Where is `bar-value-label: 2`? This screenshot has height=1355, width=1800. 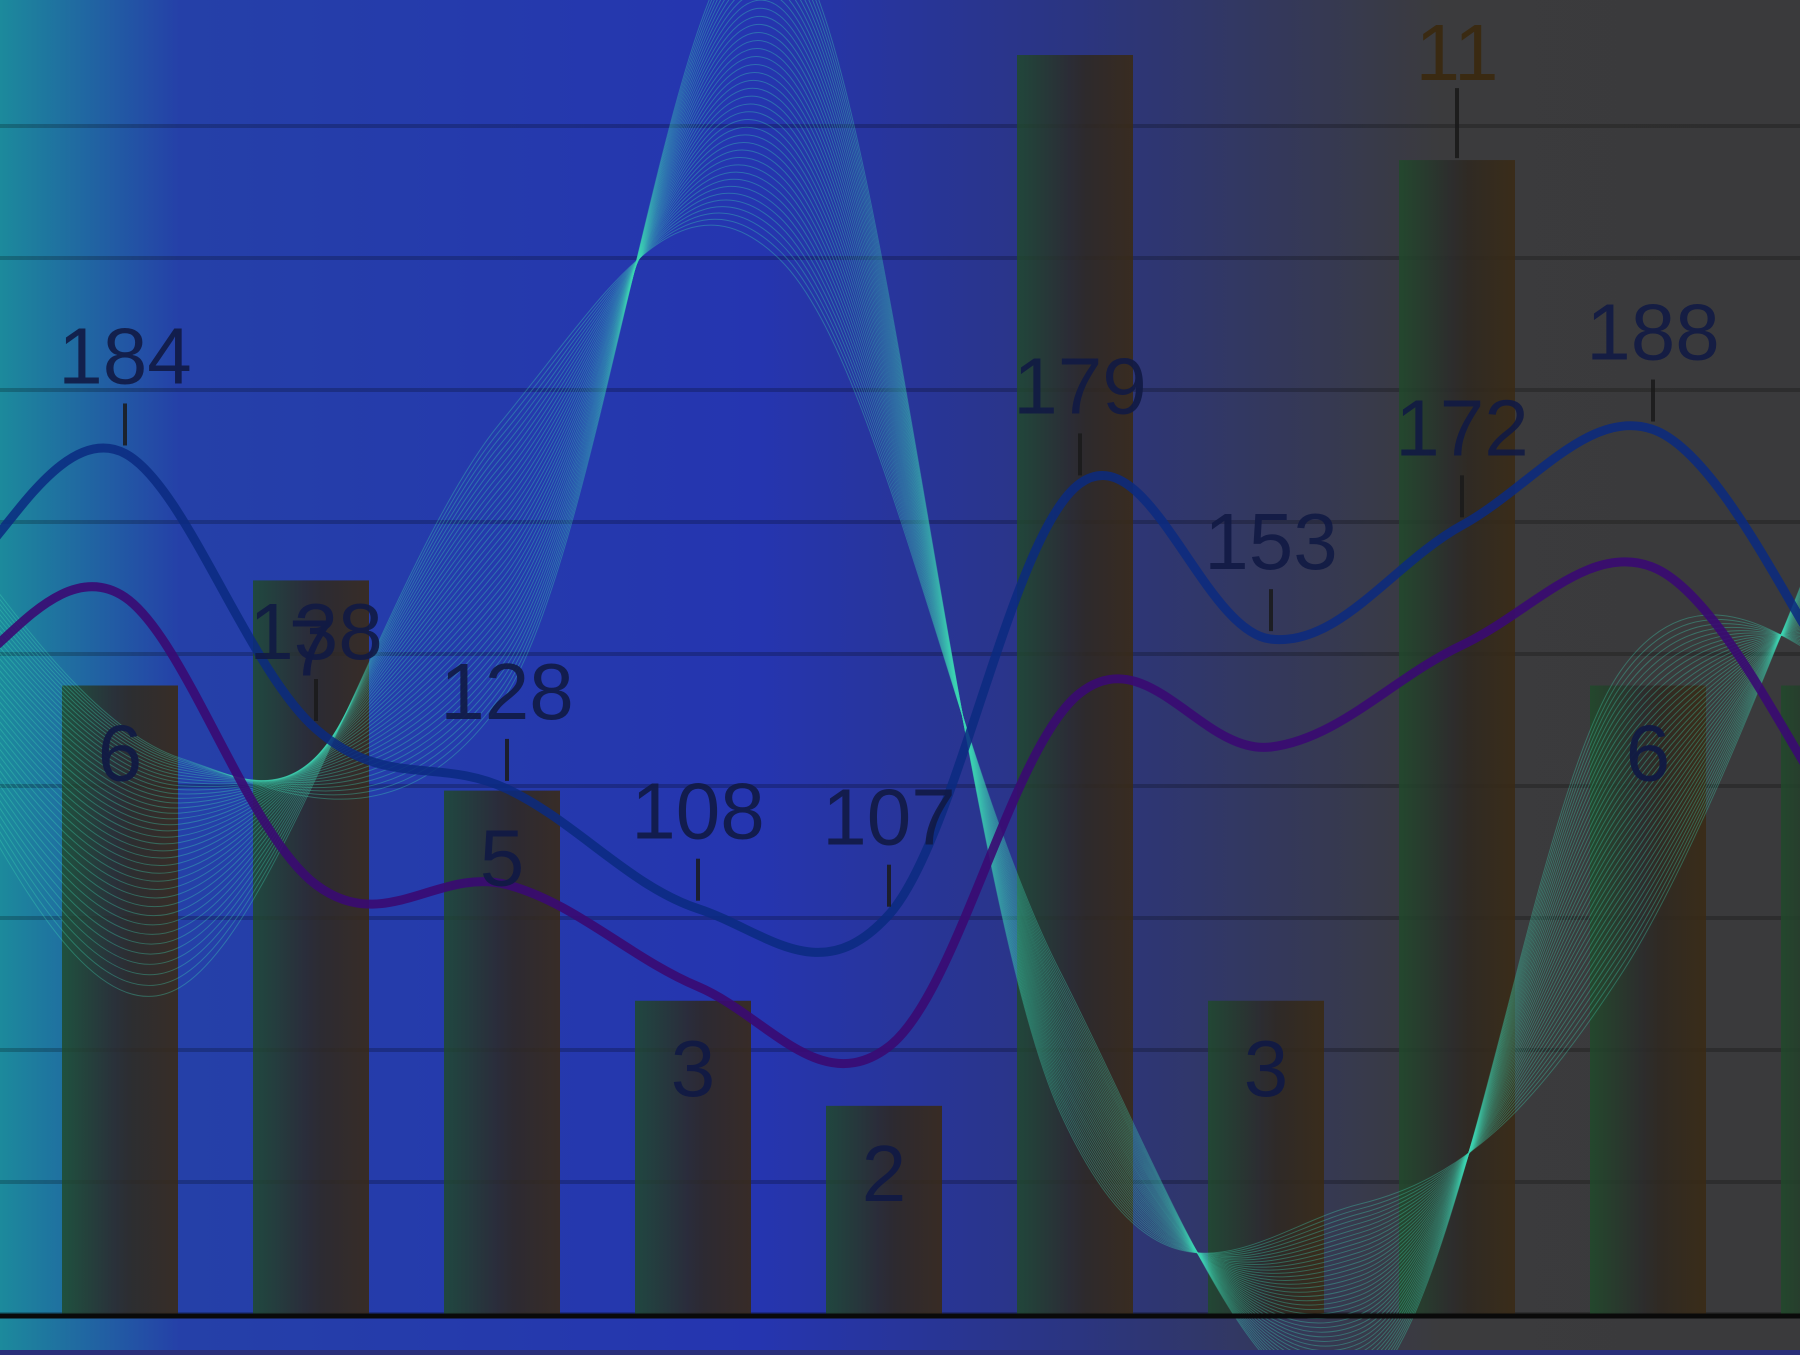
bar-value-label: 2 is located at coordinates (884, 1173).